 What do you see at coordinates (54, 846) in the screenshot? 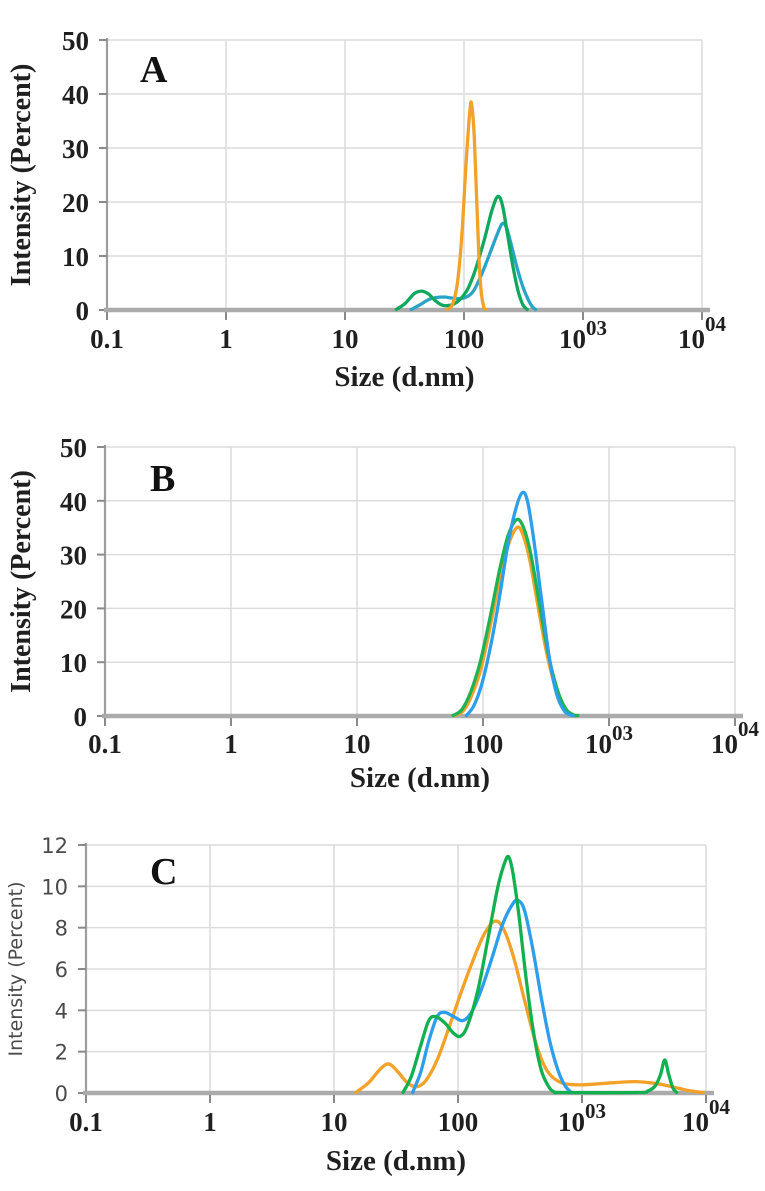
I see `y-tick-label: 12` at bounding box center [54, 846].